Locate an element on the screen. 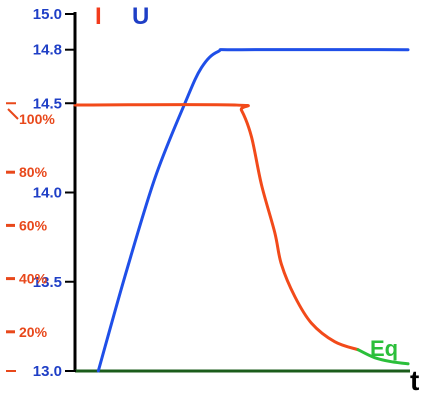 The height and width of the screenshot is (400, 430). voltage-tick-label: 13.5 is located at coordinates (47, 282).